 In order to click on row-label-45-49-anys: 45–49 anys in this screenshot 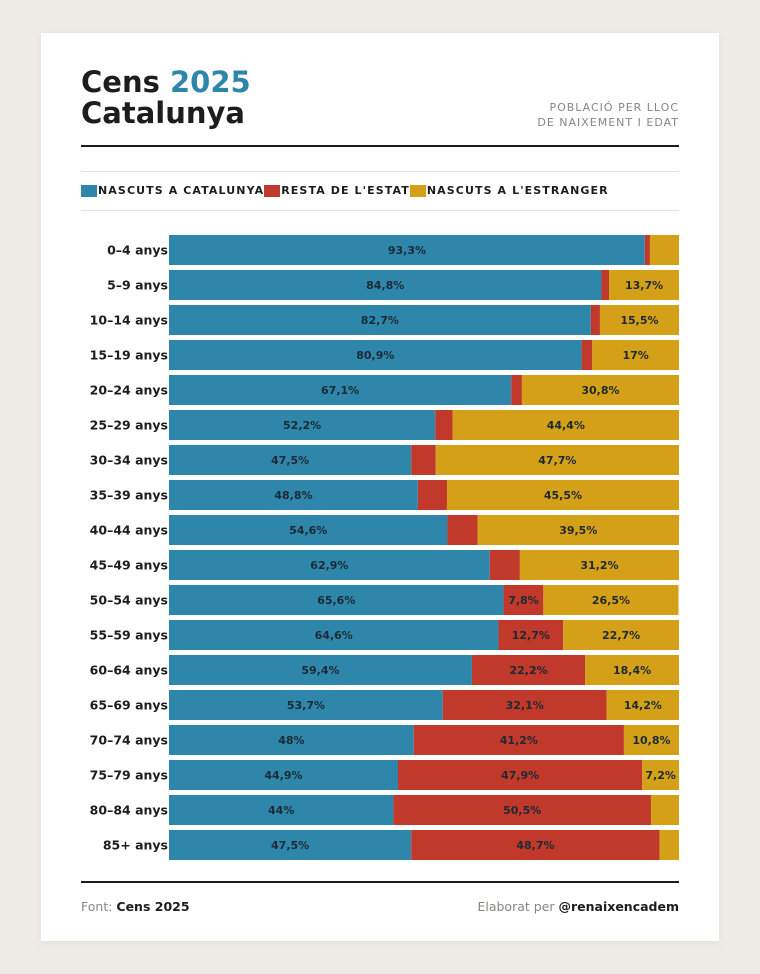, I will do `click(129, 565)`.